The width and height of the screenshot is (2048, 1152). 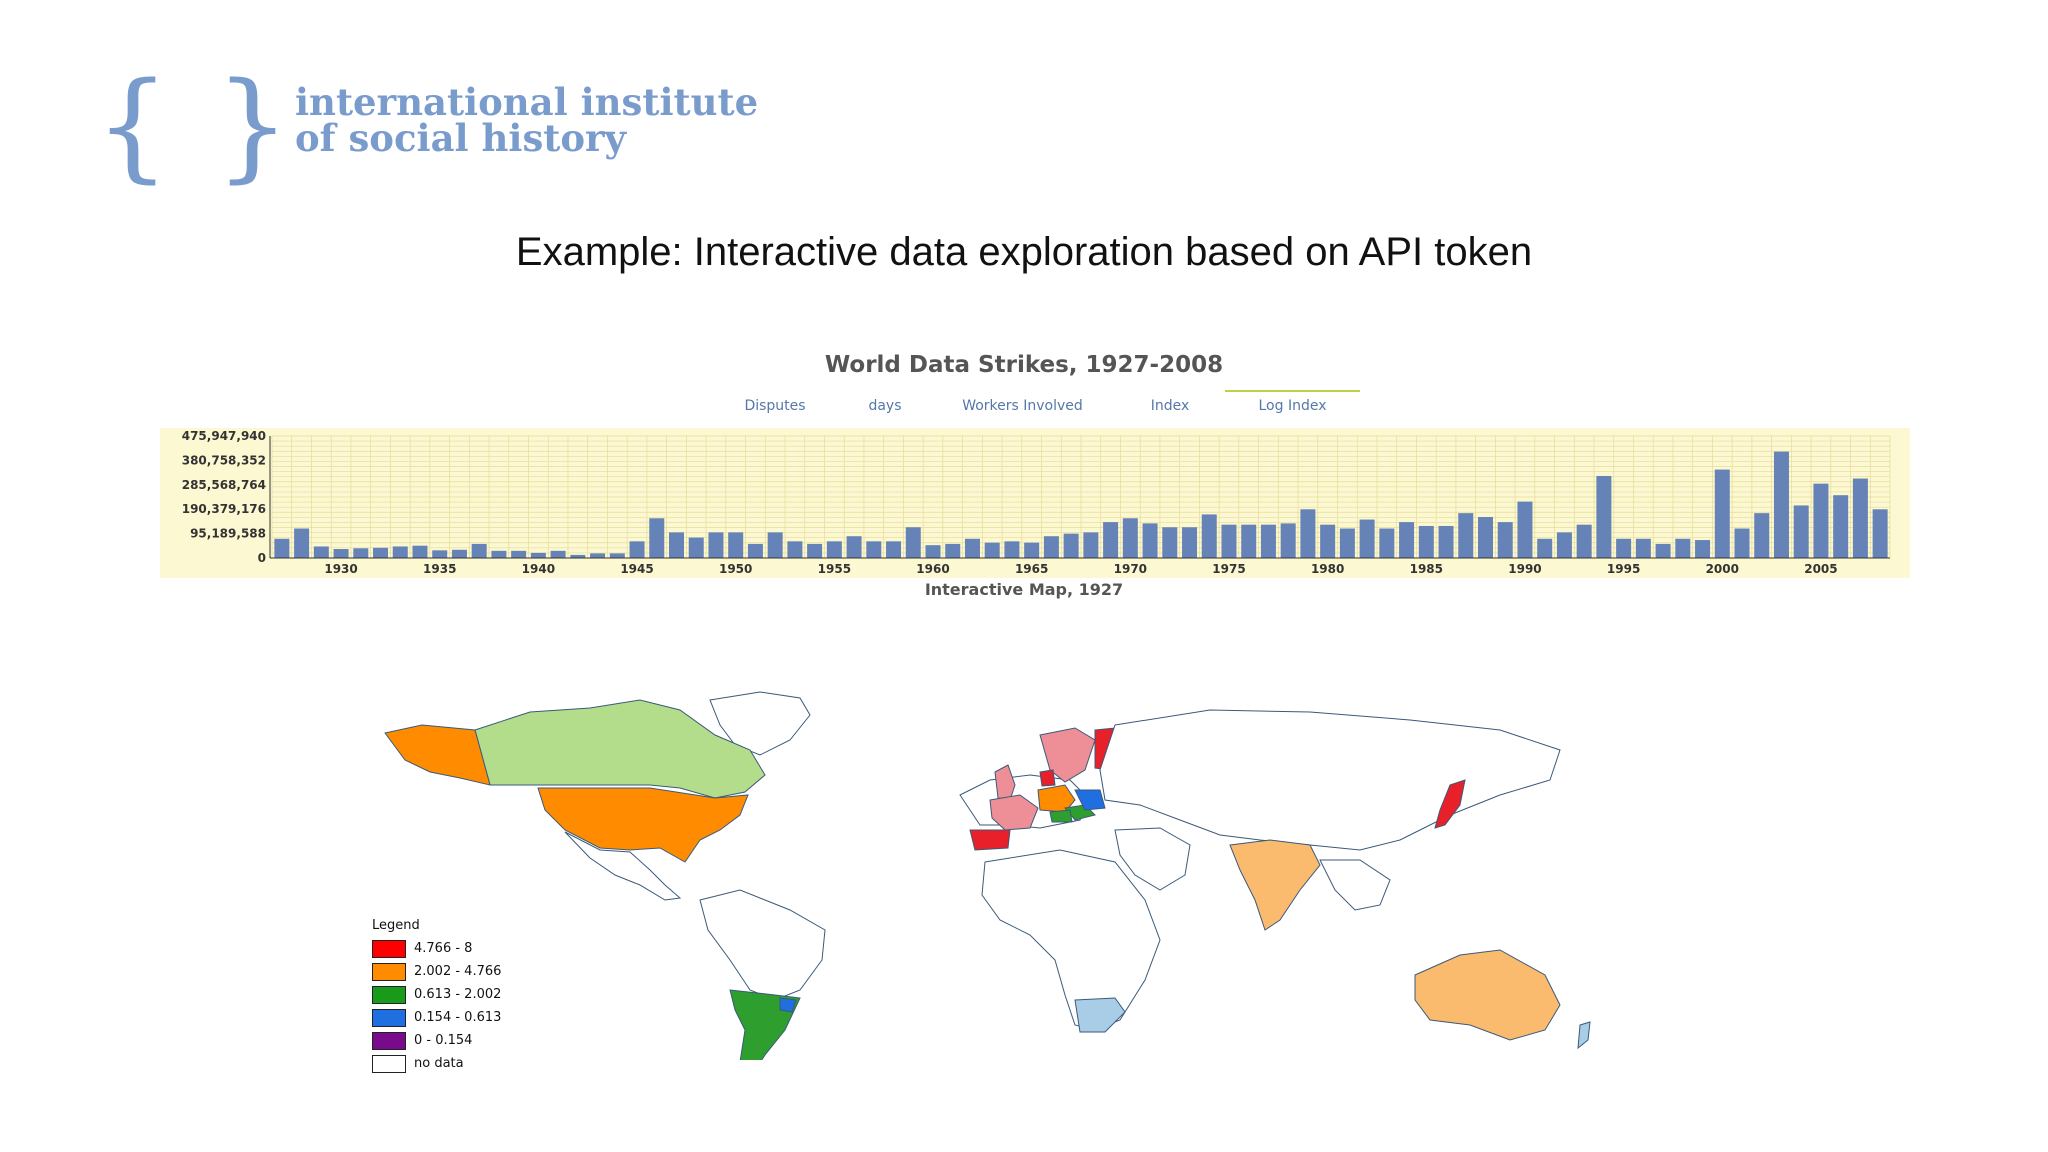 I want to click on bar-year-1942, so click(x=578, y=556).